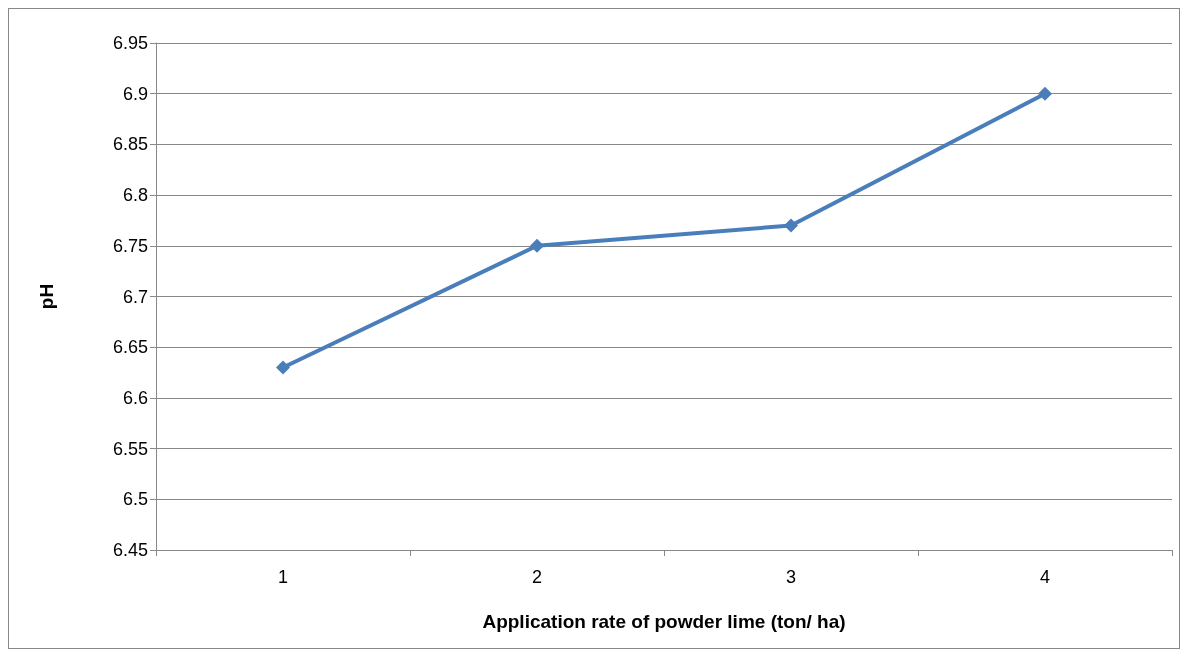 This screenshot has width=1188, height=657. I want to click on y-tick-label: 6.75, so click(130, 245).